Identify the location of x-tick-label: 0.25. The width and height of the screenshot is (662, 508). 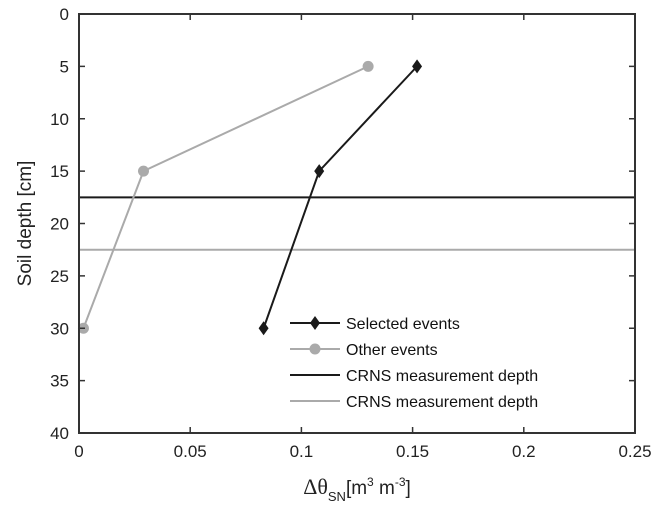
(634, 451).